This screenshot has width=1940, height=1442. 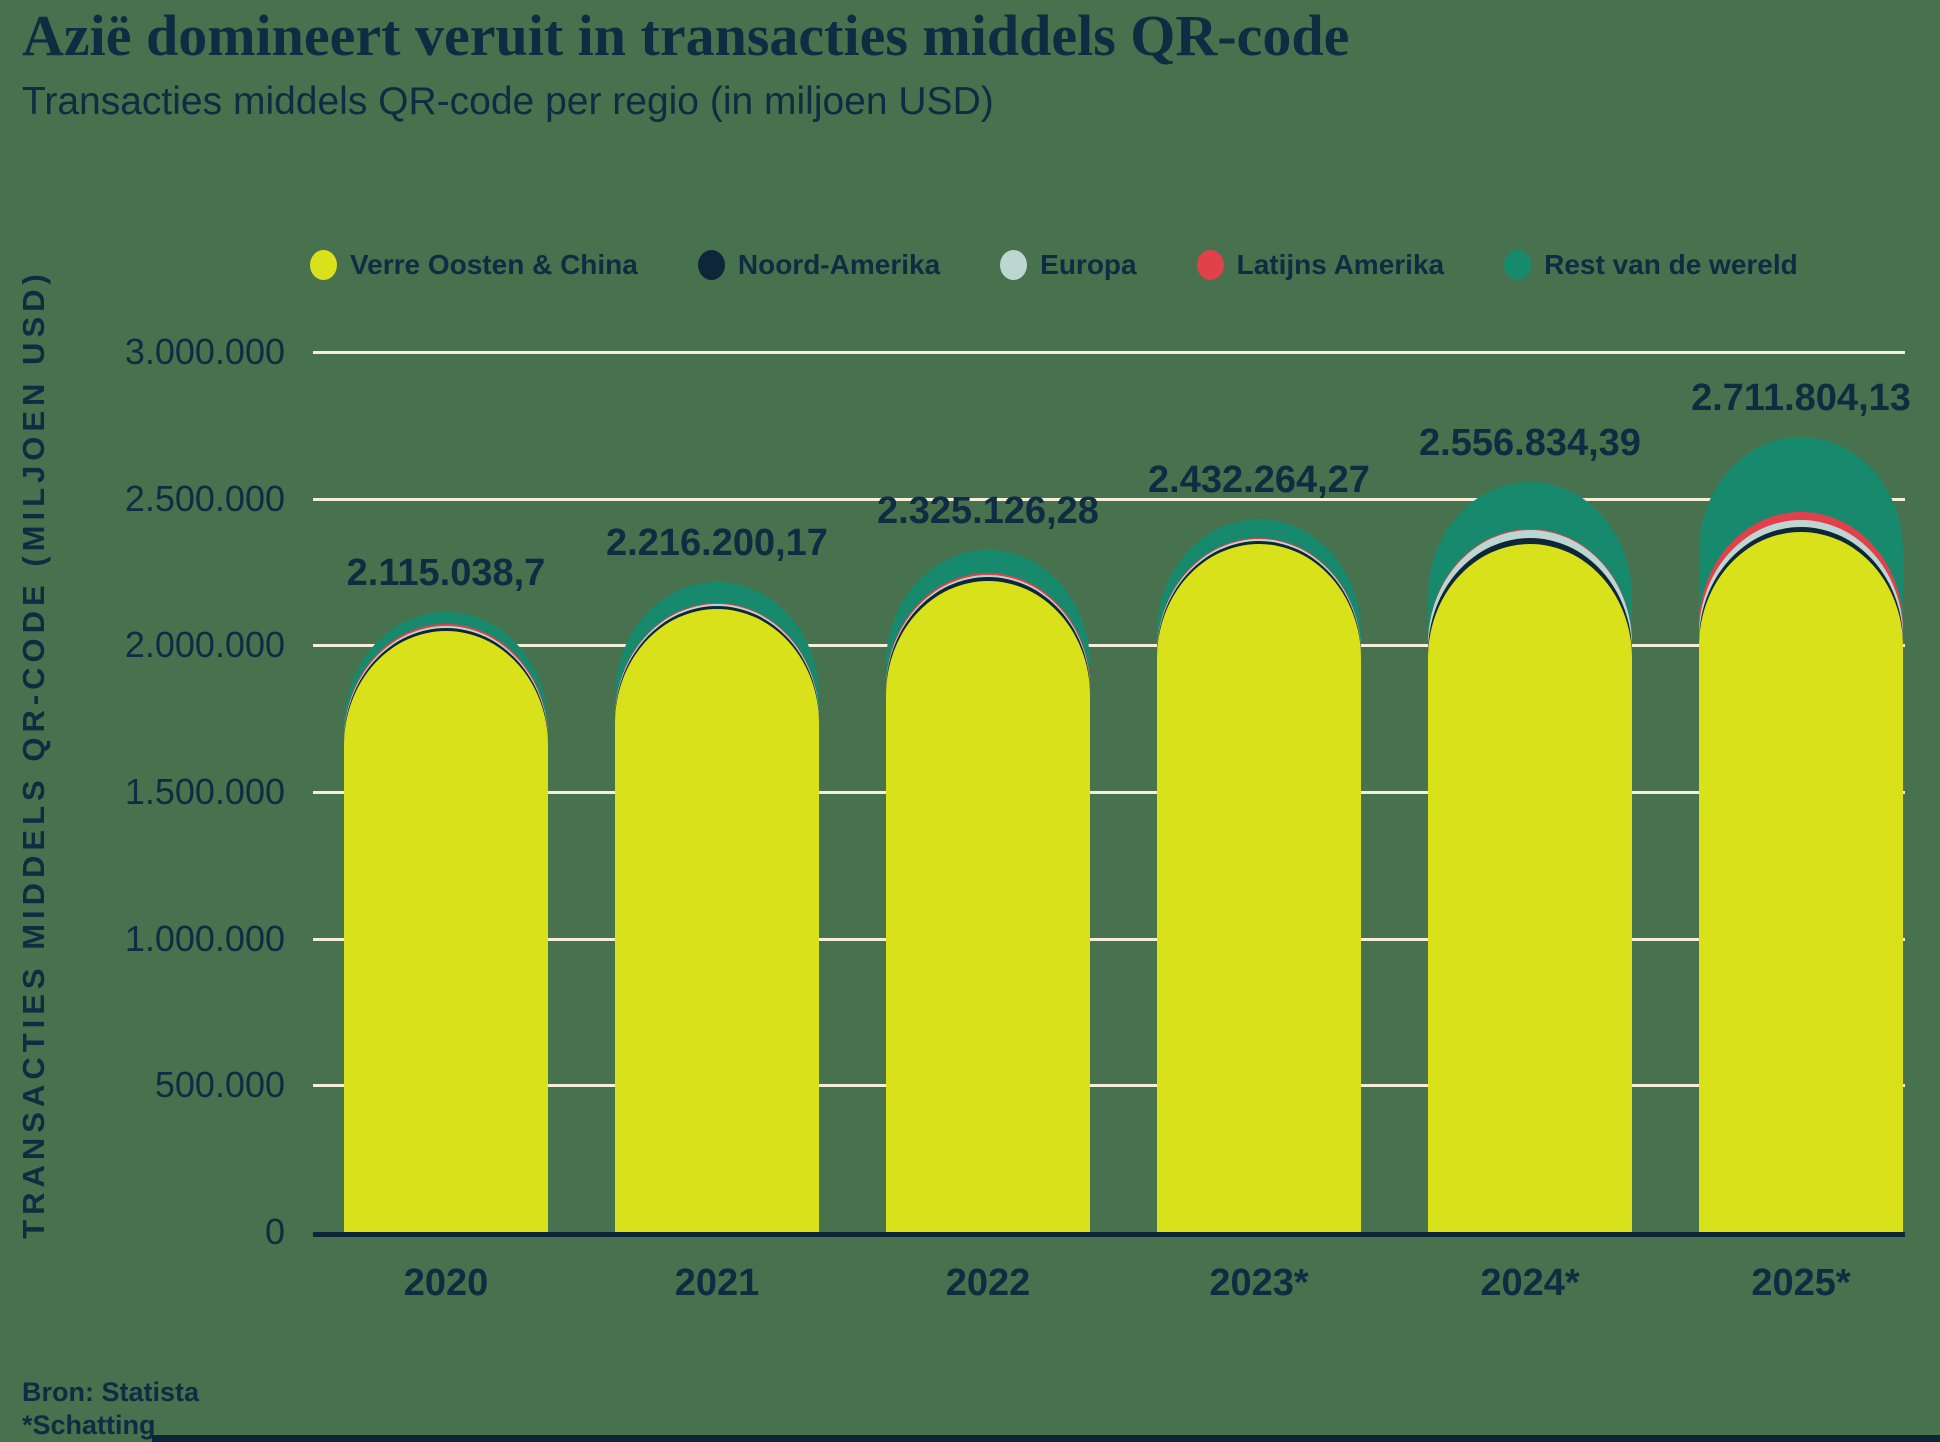 What do you see at coordinates (1259, 888) in the screenshot?
I see `bar-segment-2023*-verre-oosten-china` at bounding box center [1259, 888].